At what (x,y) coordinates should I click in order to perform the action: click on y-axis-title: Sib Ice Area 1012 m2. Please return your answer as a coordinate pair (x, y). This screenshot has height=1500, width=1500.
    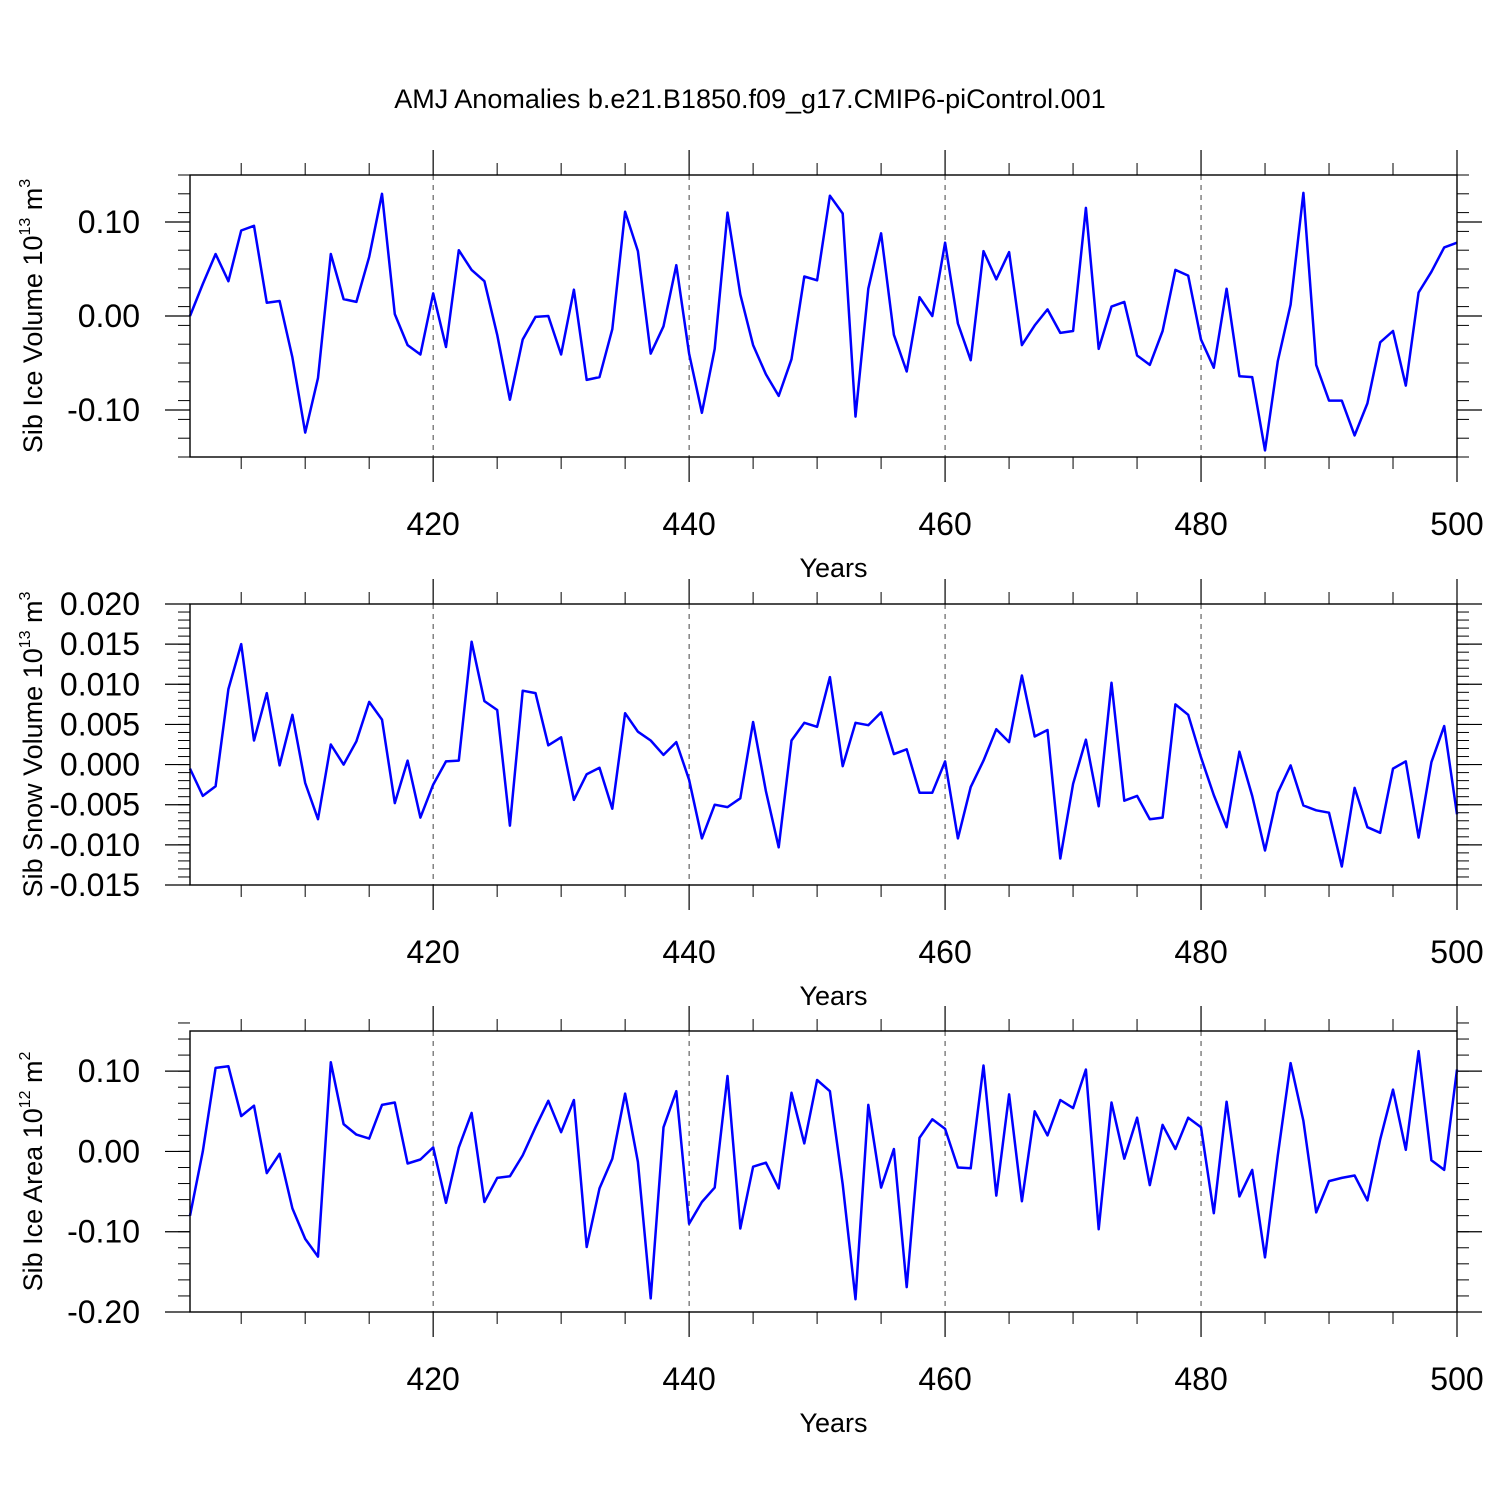
    Looking at the image, I should click on (32, 1171).